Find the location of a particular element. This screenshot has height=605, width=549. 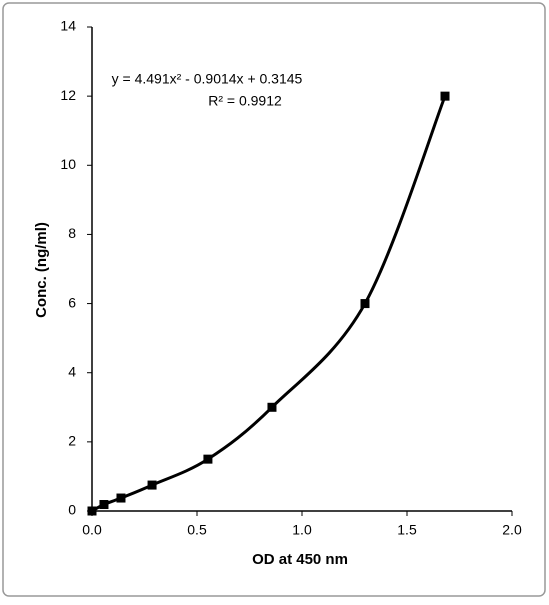

y-tick-label: 0 is located at coordinates (72, 510).